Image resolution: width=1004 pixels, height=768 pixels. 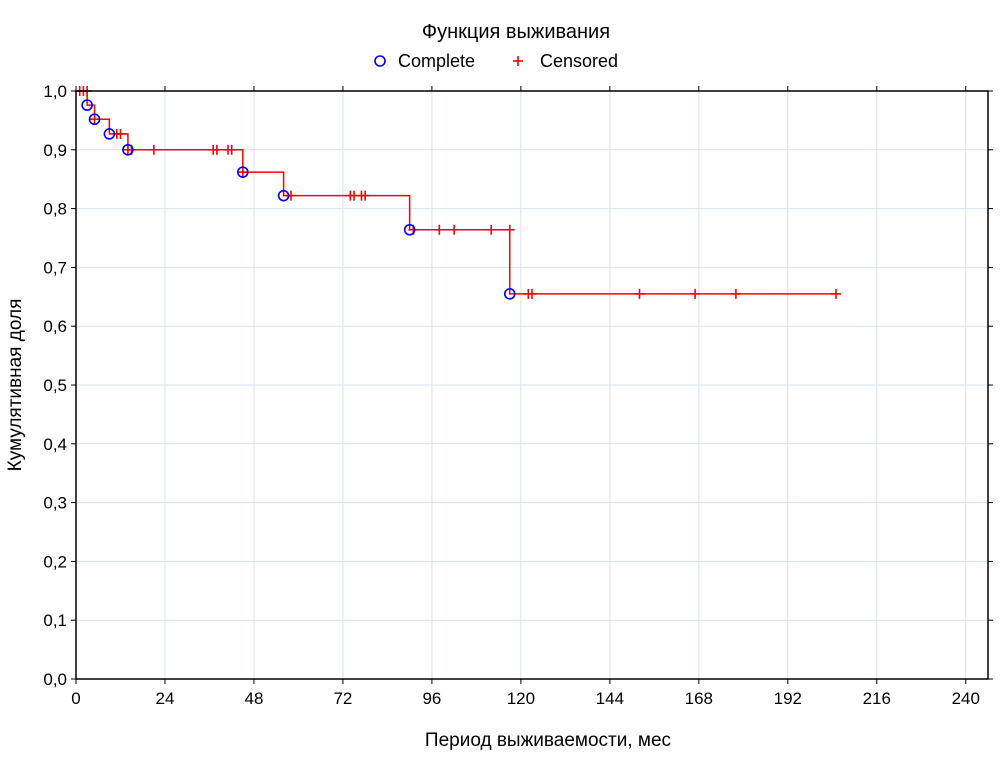 I want to click on legend-complete-label: Complete, so click(x=436, y=61).